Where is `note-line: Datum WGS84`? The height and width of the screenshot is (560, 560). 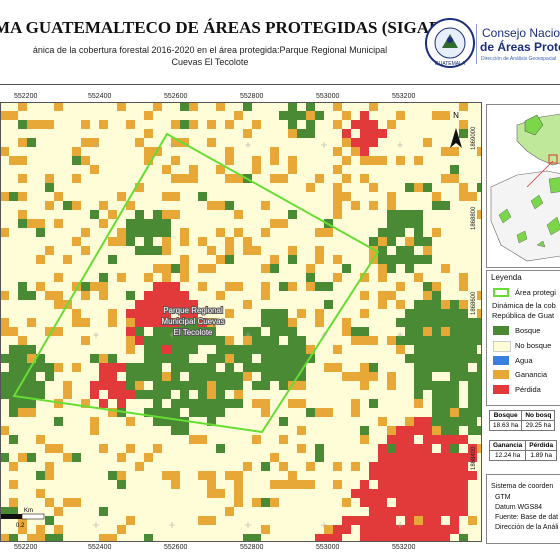 note-line: Datum WGS84 is located at coordinates (519, 507).